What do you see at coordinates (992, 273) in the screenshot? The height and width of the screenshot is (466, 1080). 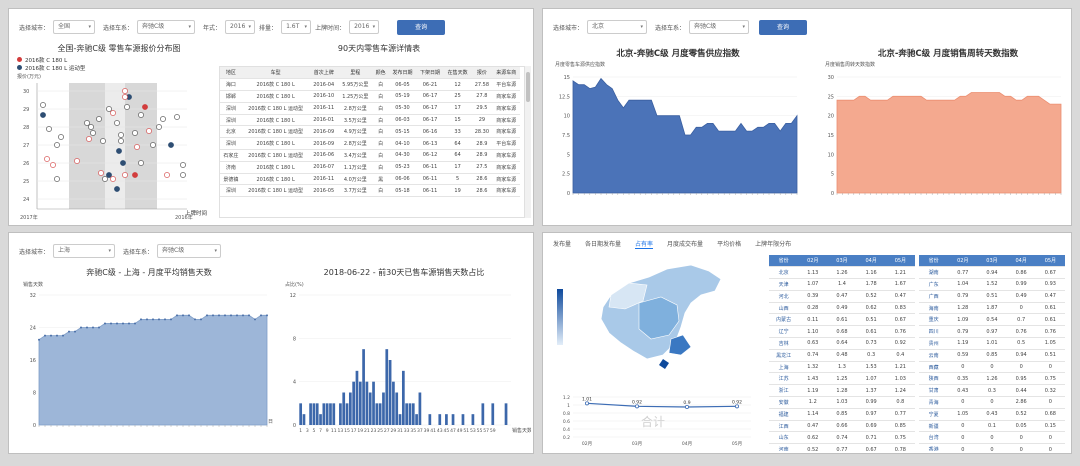 I see `table-row: 湖南 0.77 0.94 0.86 0.67` at bounding box center [992, 273].